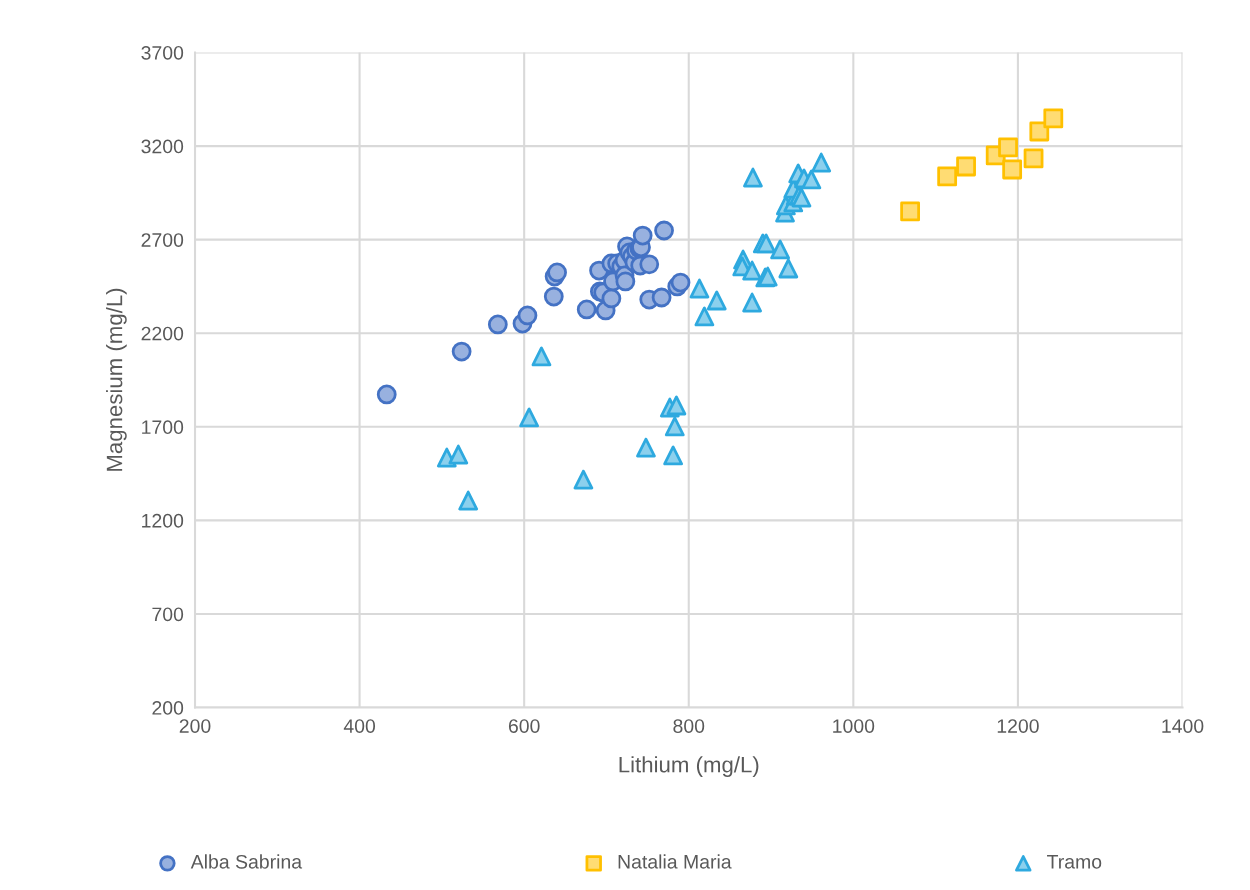 The image size is (1250, 890). I want to click on x-tick-label: 1400, so click(1183, 726).